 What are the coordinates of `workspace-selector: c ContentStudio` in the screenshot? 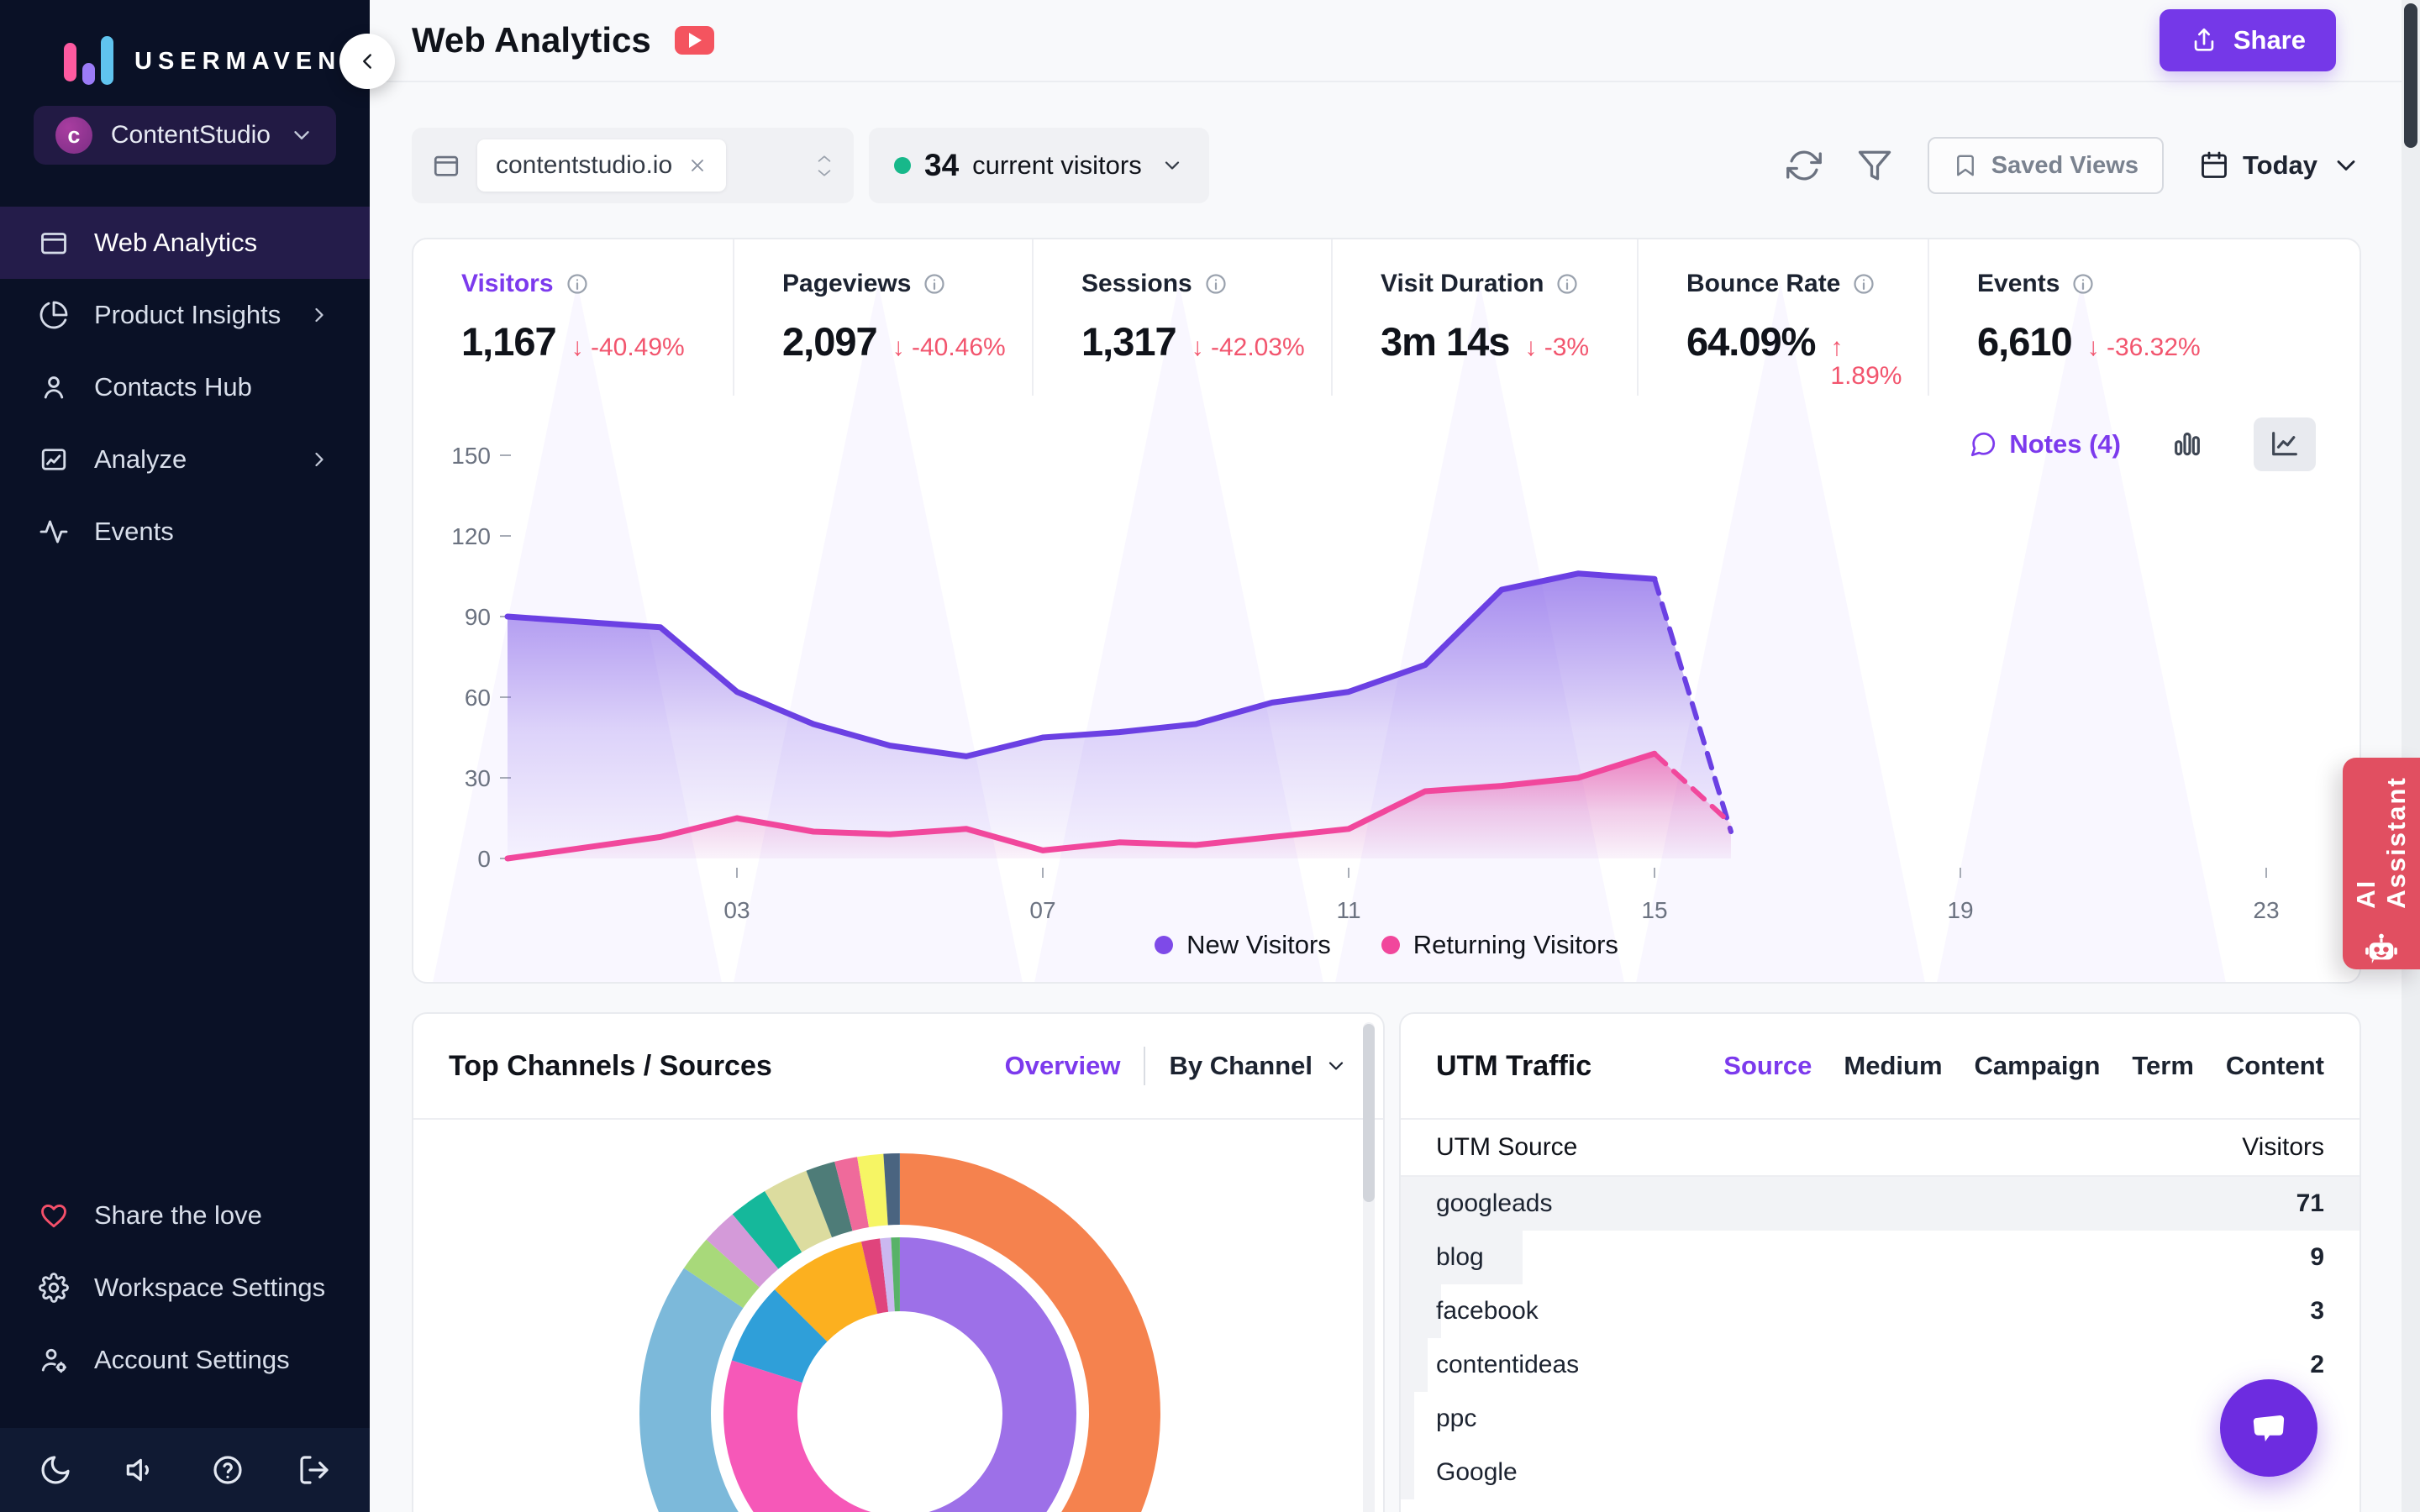 It's located at (185, 135).